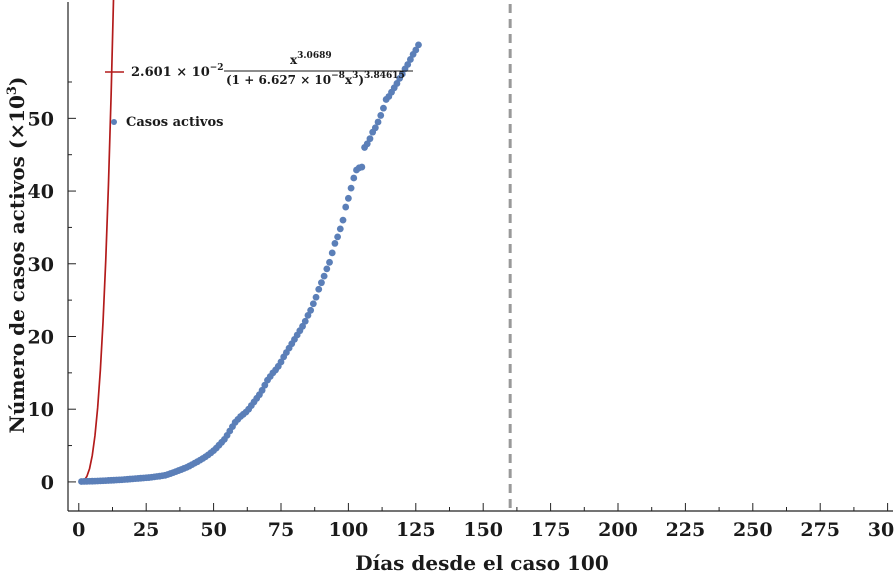  I want to click on x-tick-label: 125, so click(416, 530).